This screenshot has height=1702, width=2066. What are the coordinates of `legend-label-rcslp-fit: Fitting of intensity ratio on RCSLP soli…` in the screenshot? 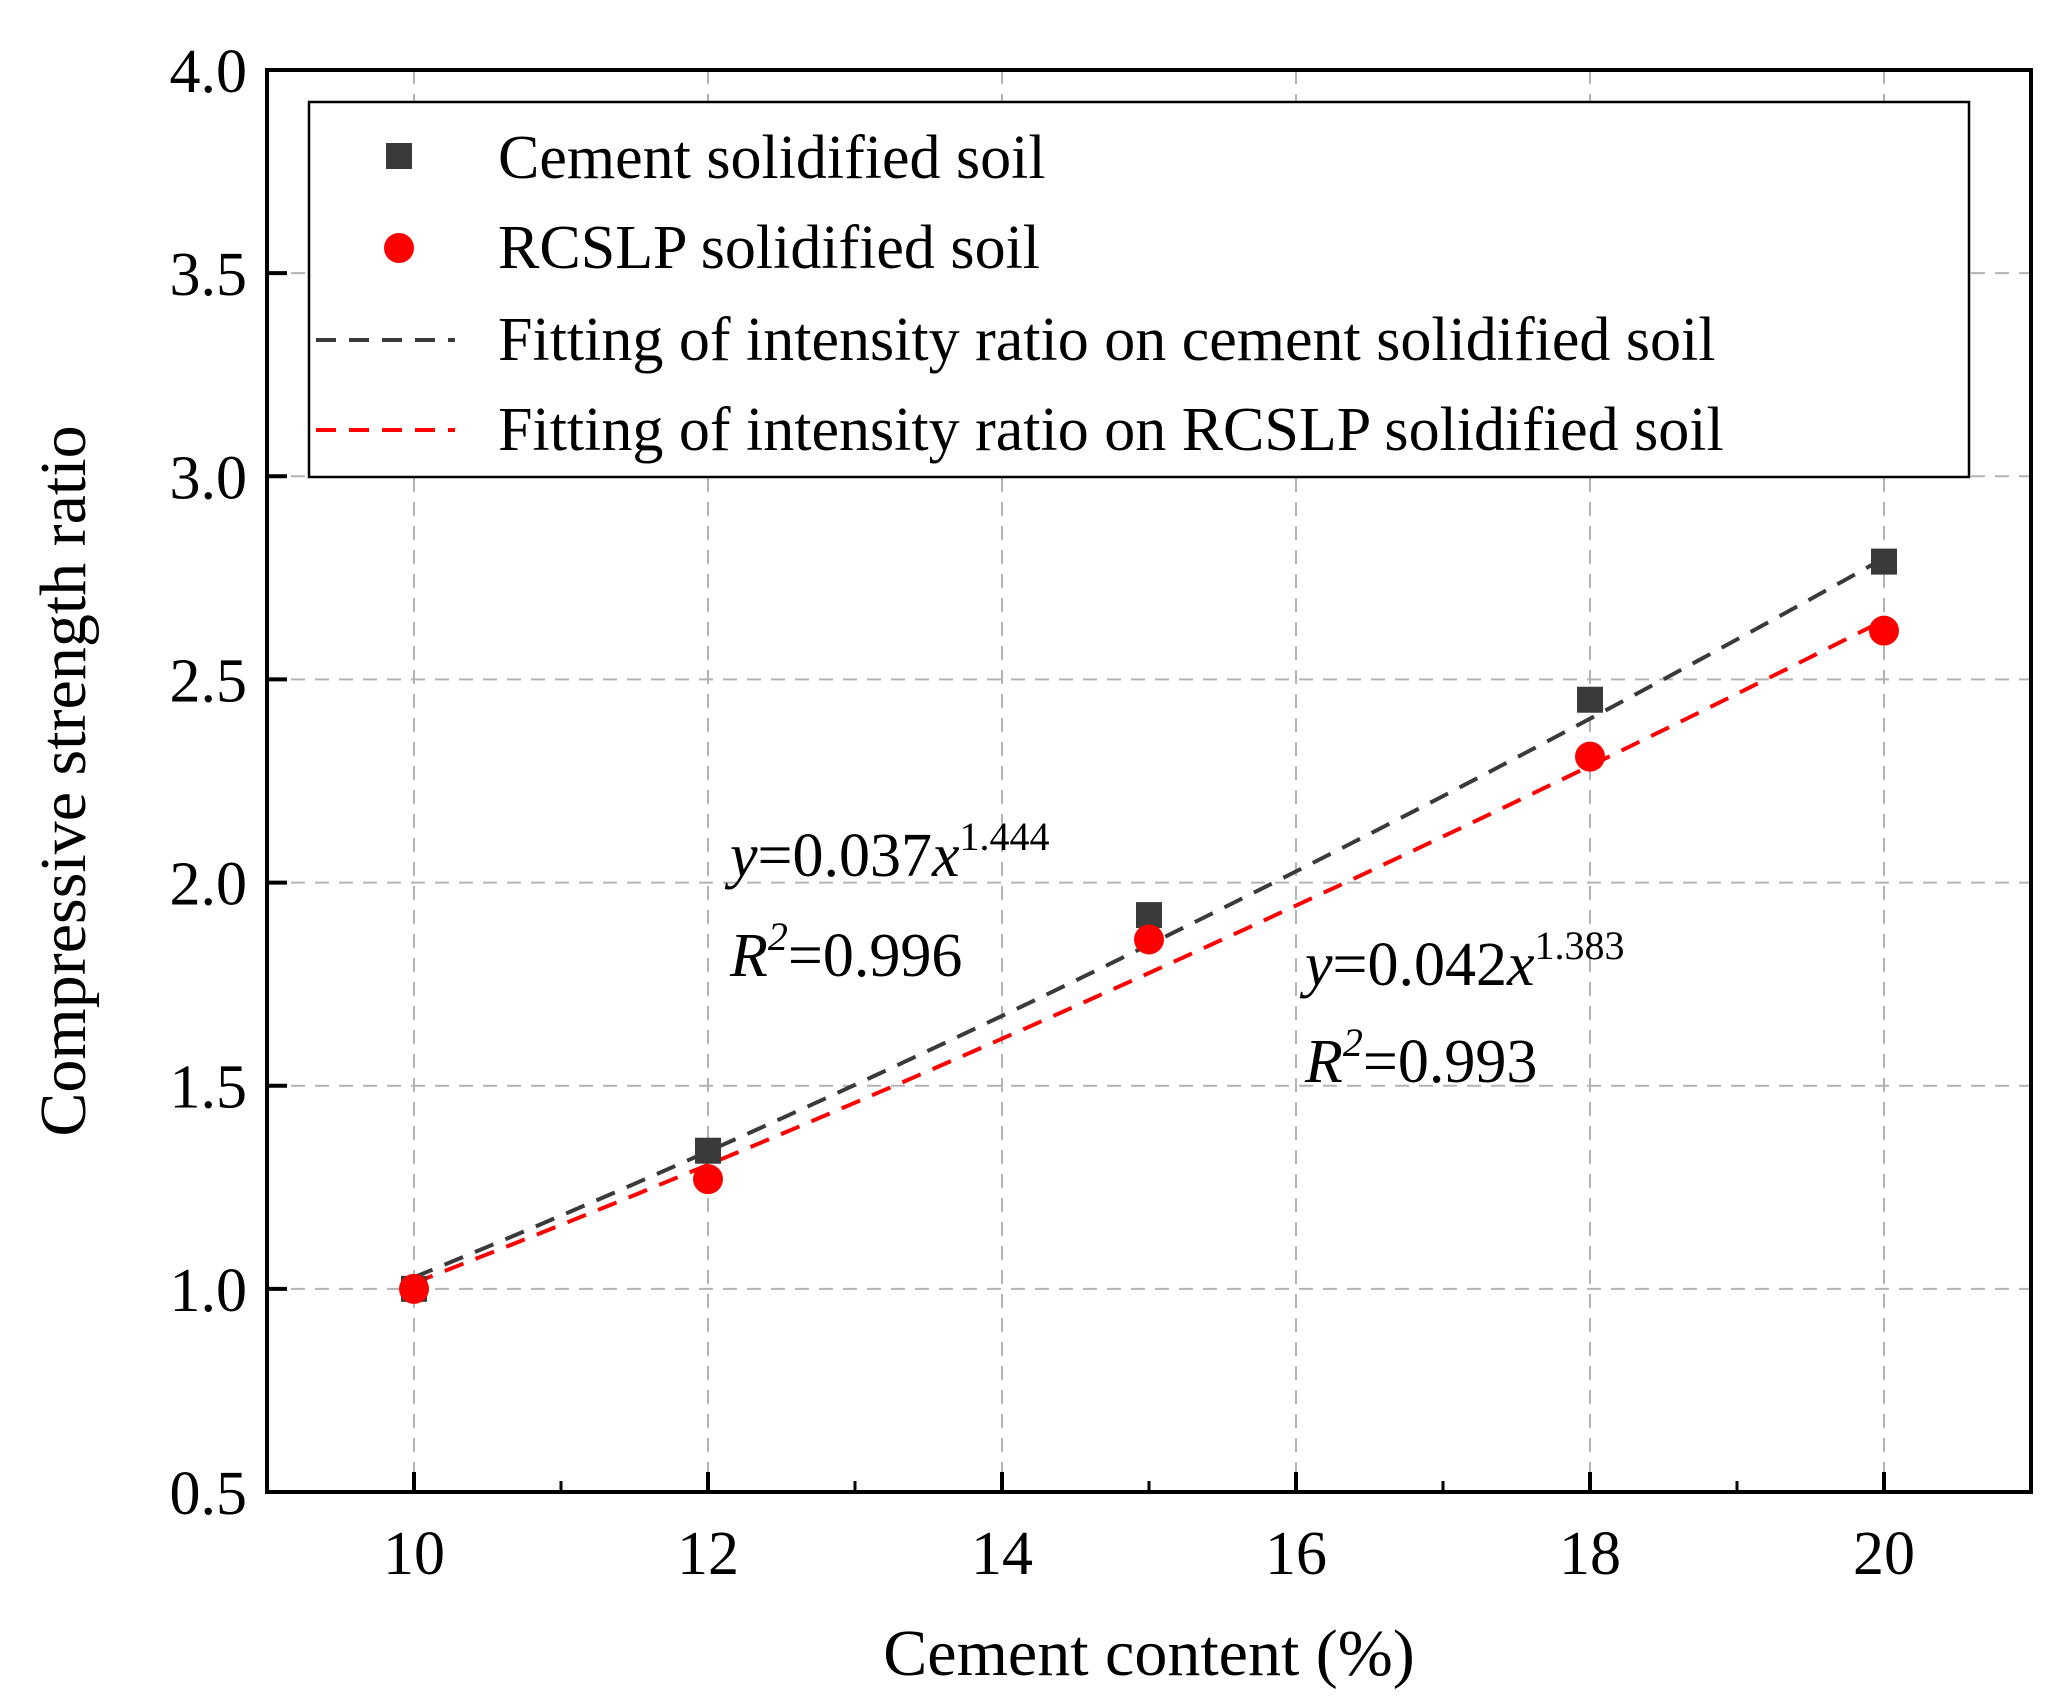 It's located at (1111, 430).